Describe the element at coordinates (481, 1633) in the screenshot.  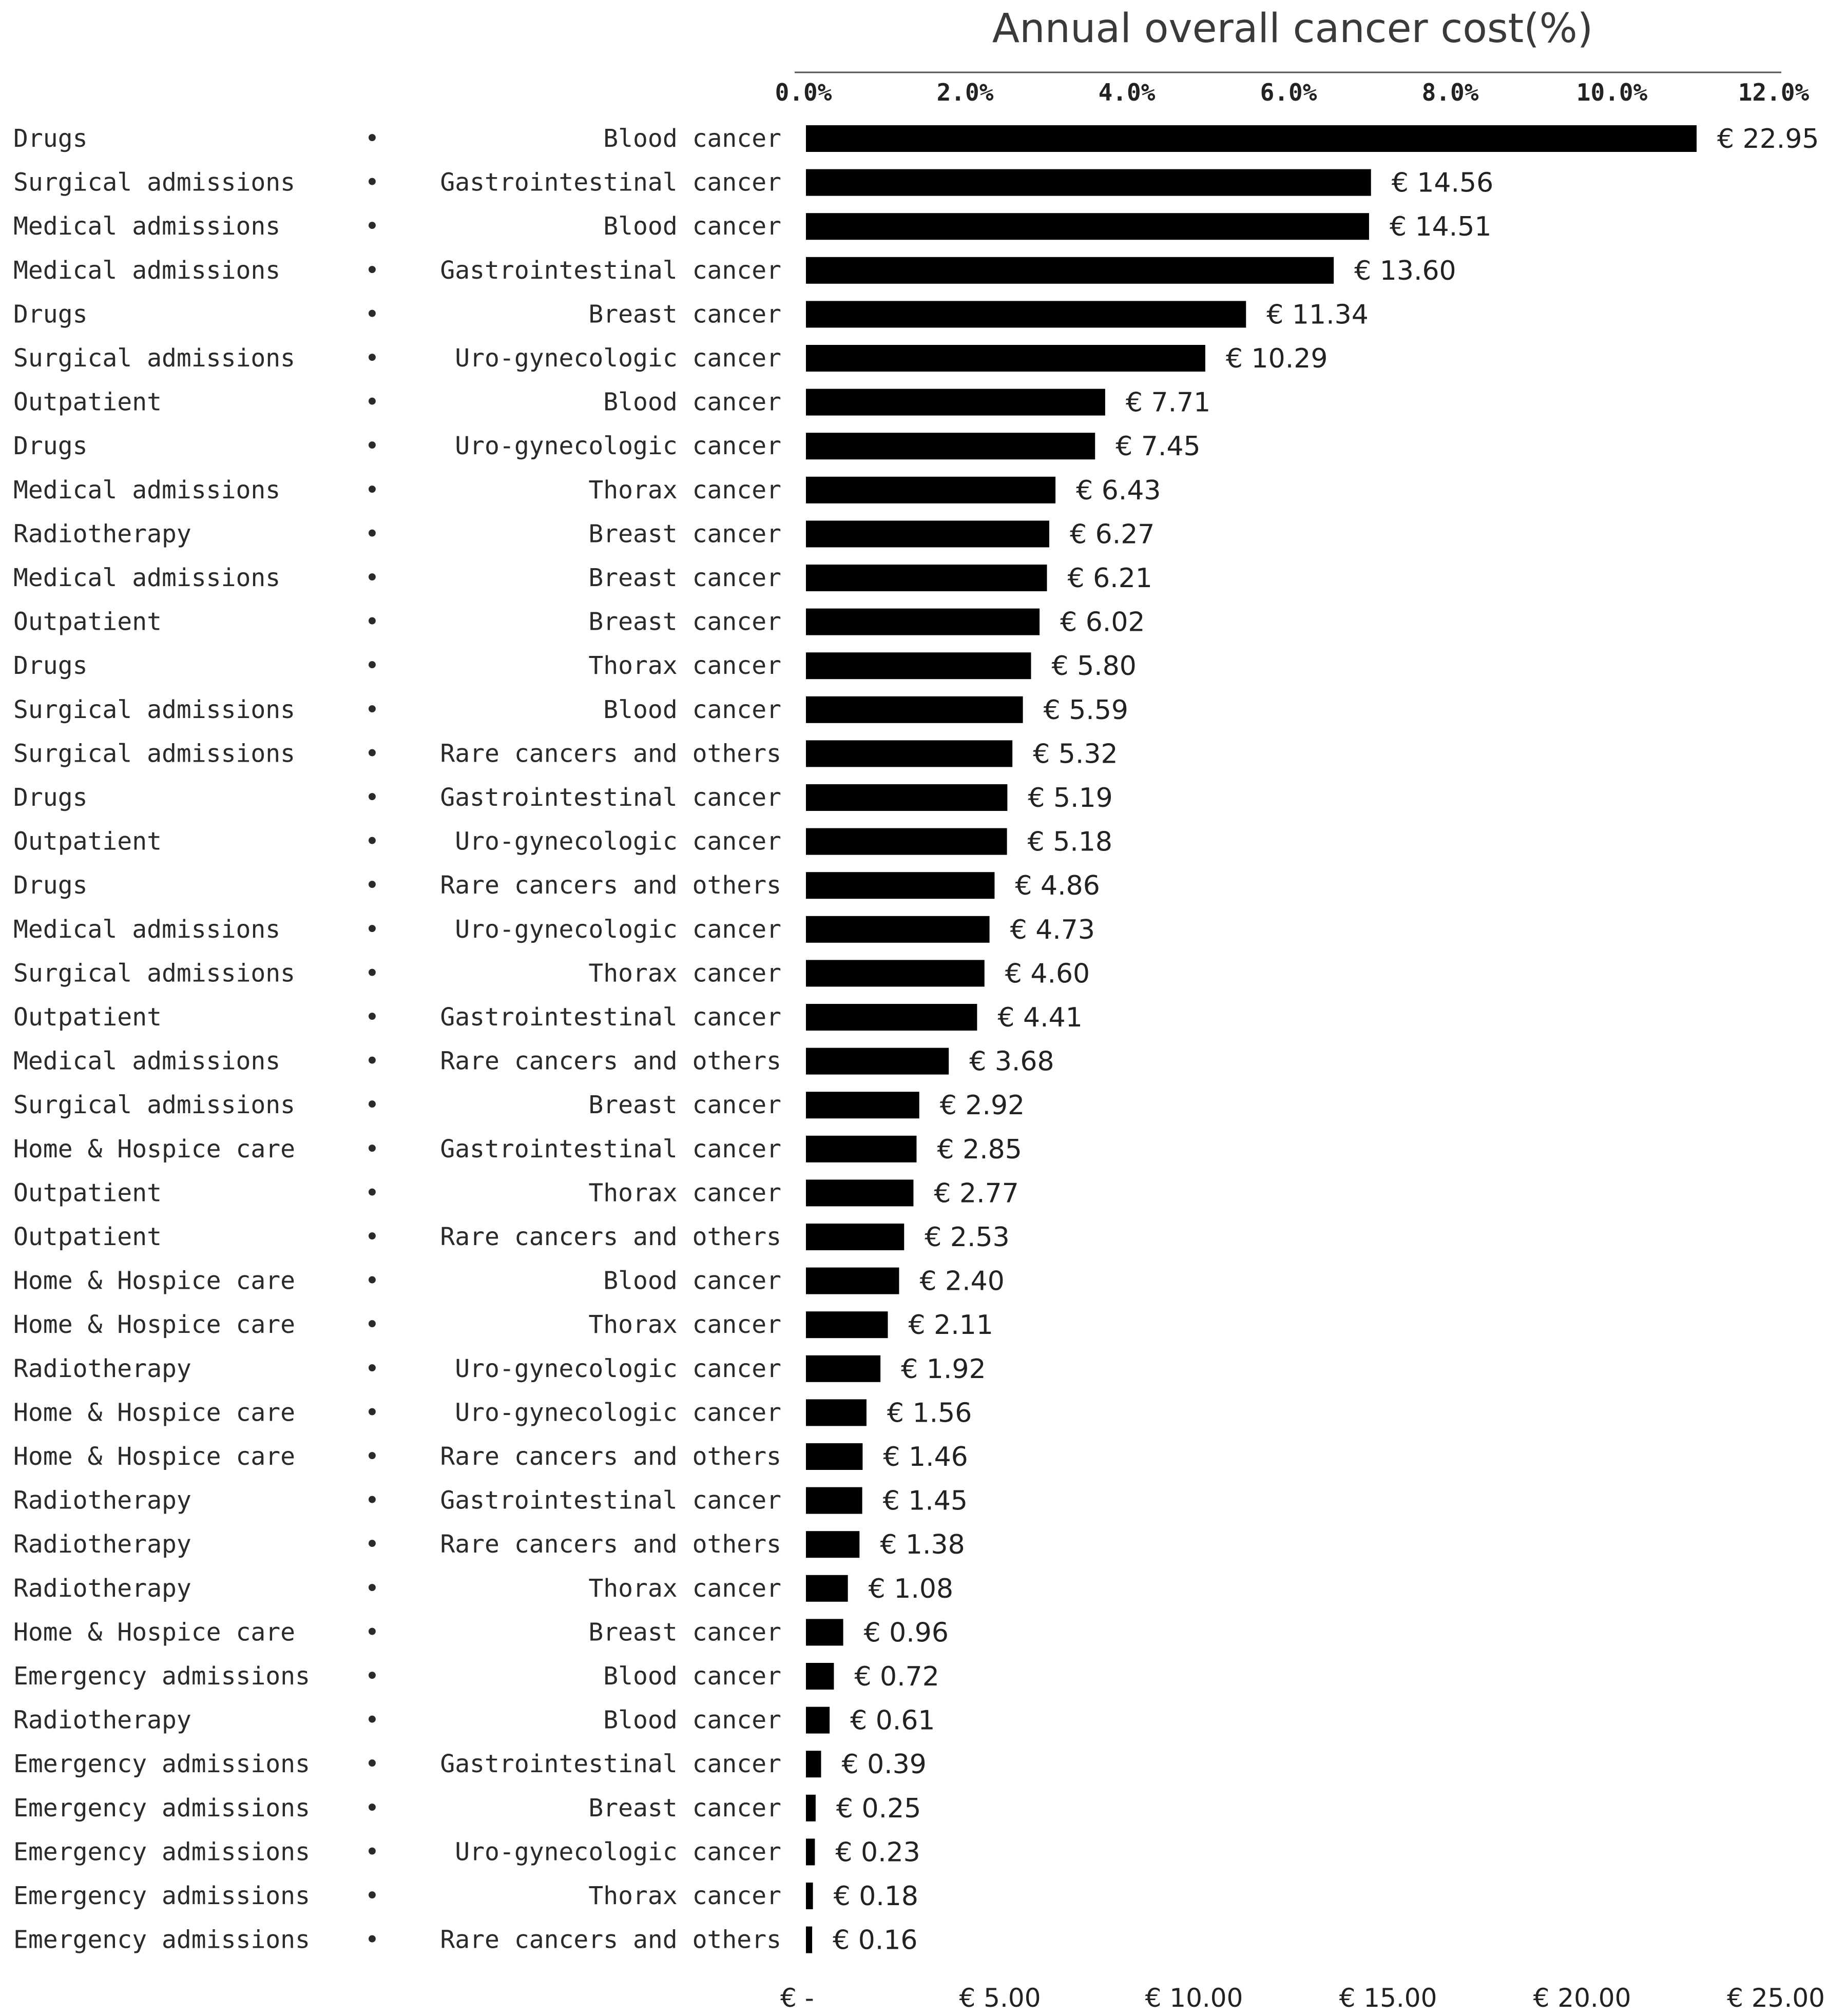
I see `bar-row: Home & Hospice care • Breast cancer € 0.96` at that location.